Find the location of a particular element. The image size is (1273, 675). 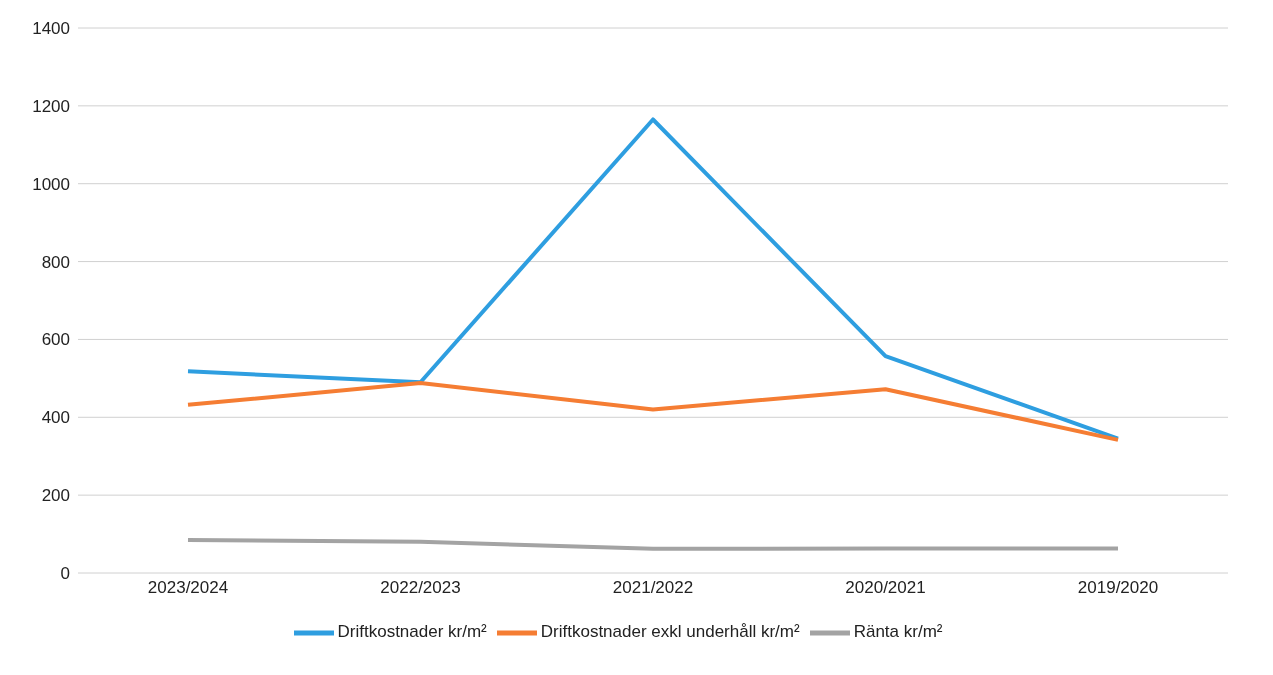

y-tick-label: 1200 is located at coordinates (51, 106).